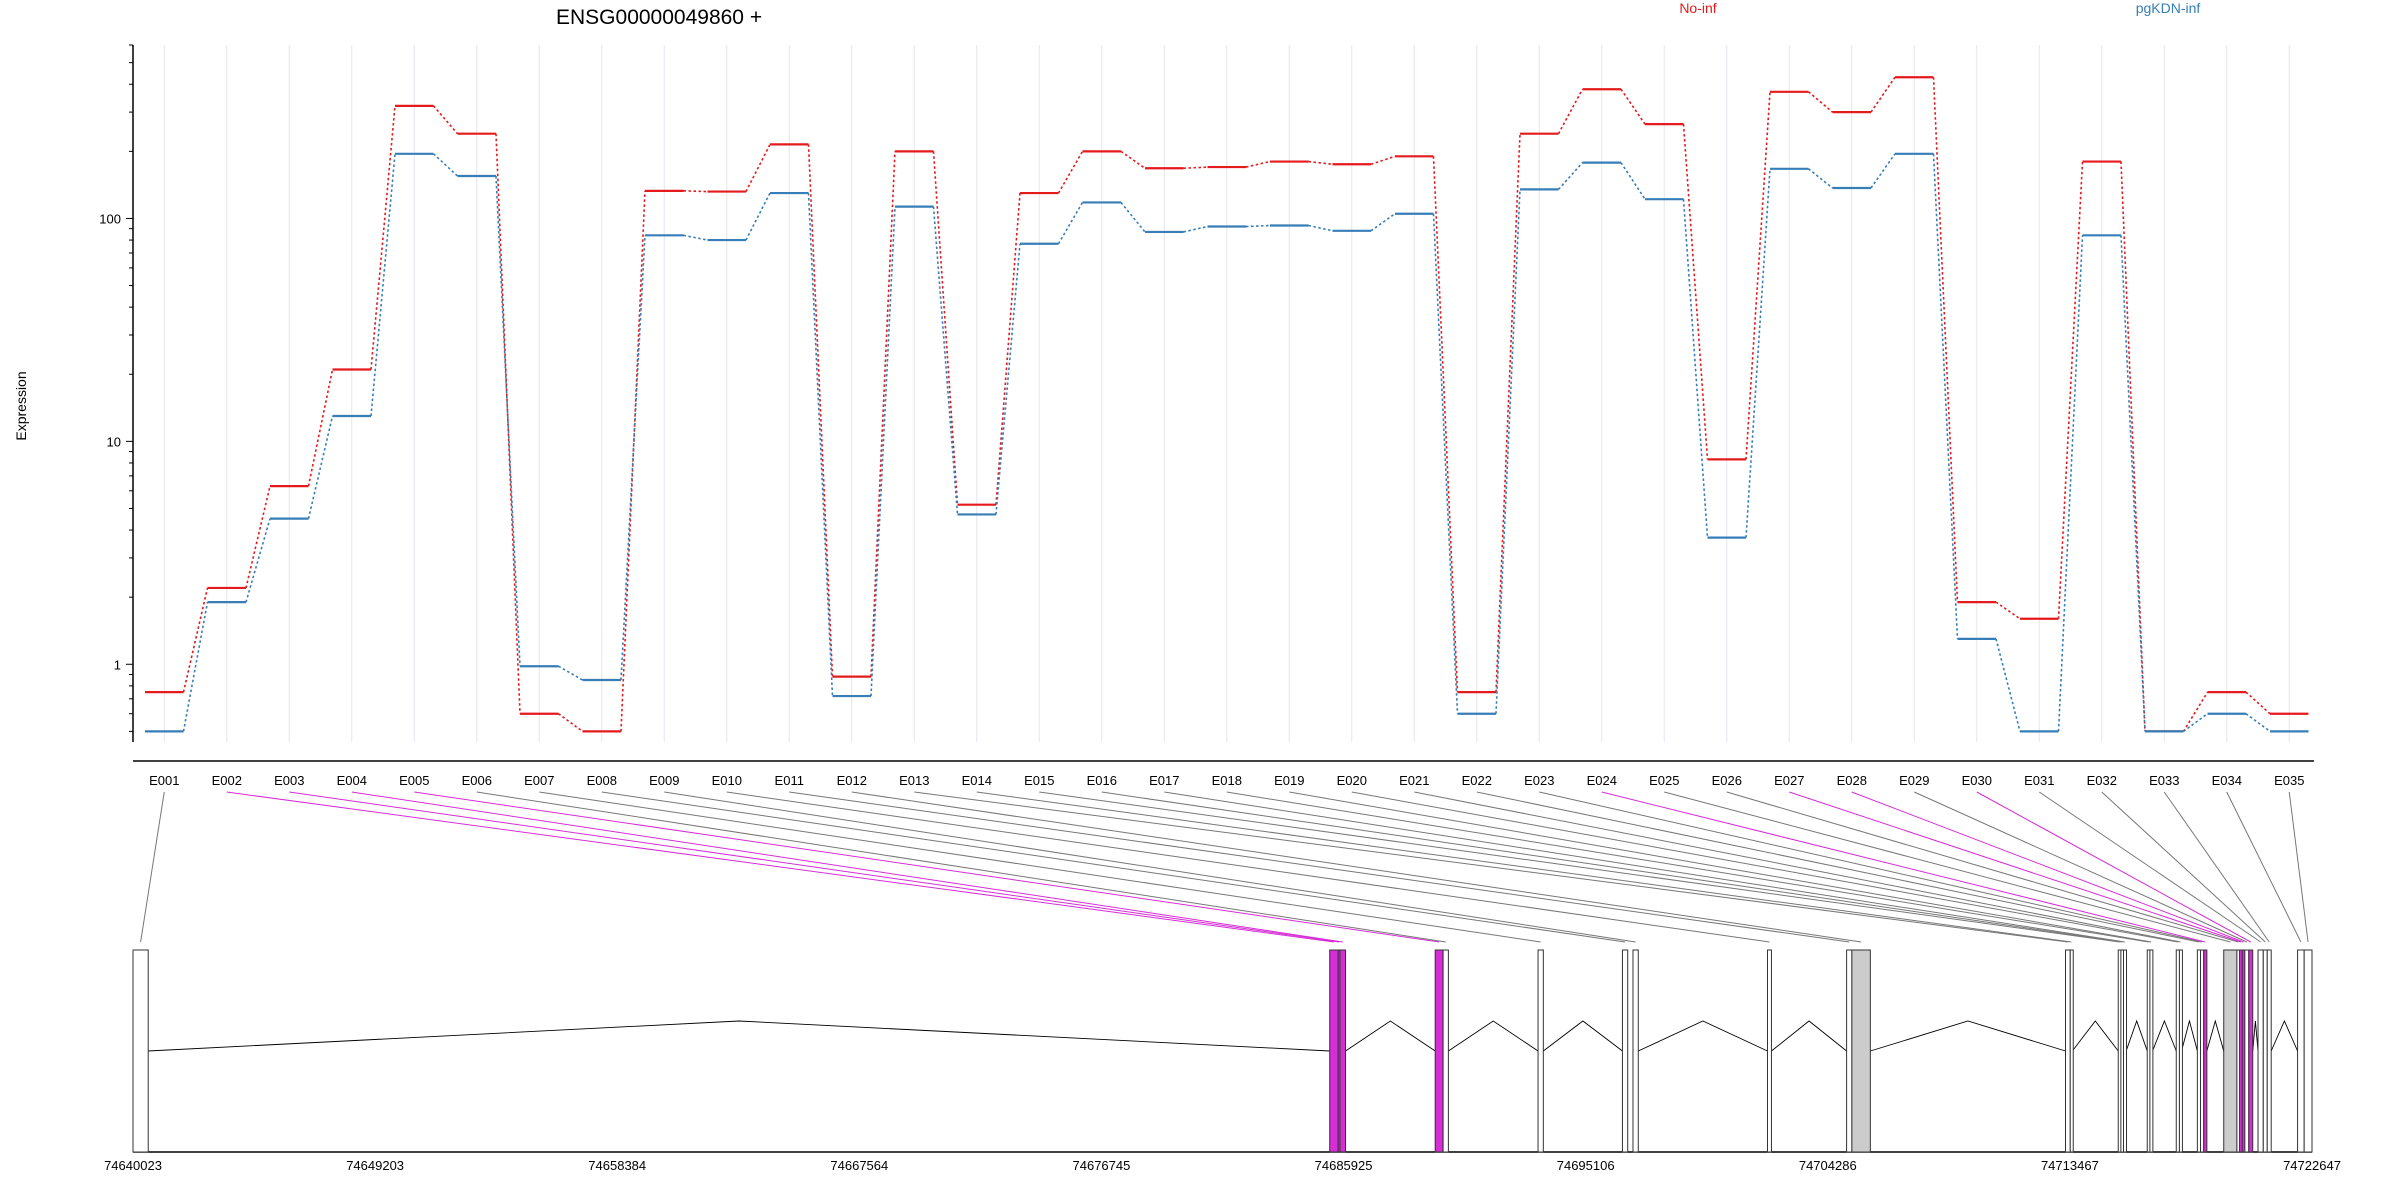  Describe the element at coordinates (1539, 780) in the screenshot. I see `x-tick-label: E023` at that location.